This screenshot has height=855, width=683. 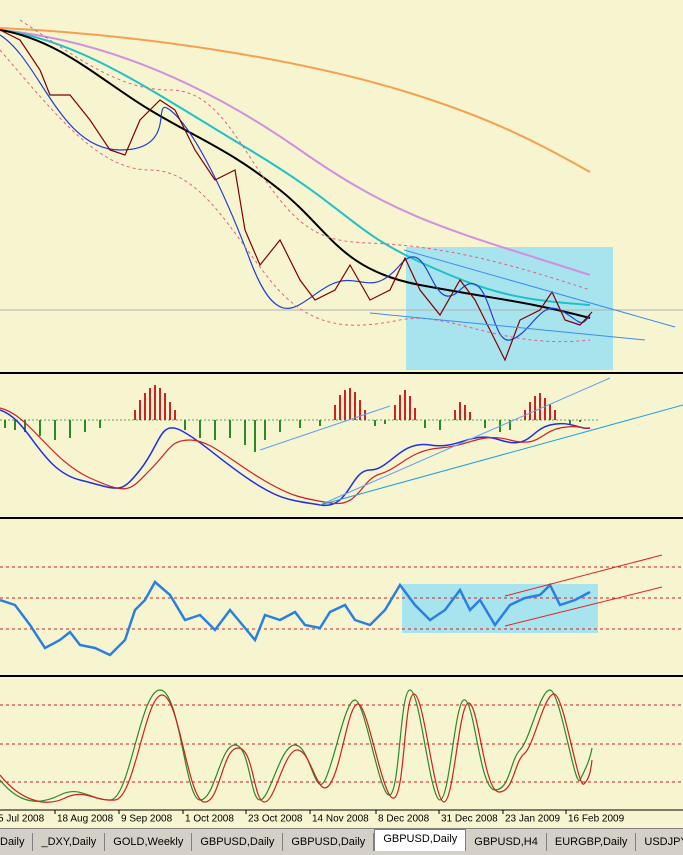 I want to click on stoch-main, so click(x=296, y=745).